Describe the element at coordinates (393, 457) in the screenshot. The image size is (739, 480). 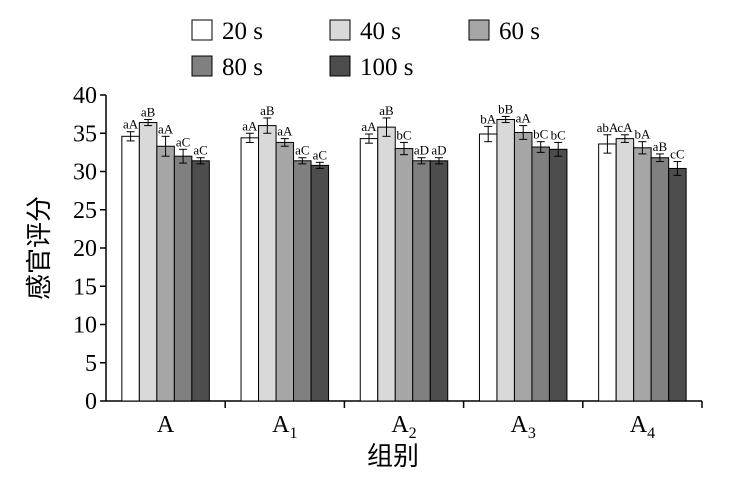
I see `x-axis-label: 组别` at that location.